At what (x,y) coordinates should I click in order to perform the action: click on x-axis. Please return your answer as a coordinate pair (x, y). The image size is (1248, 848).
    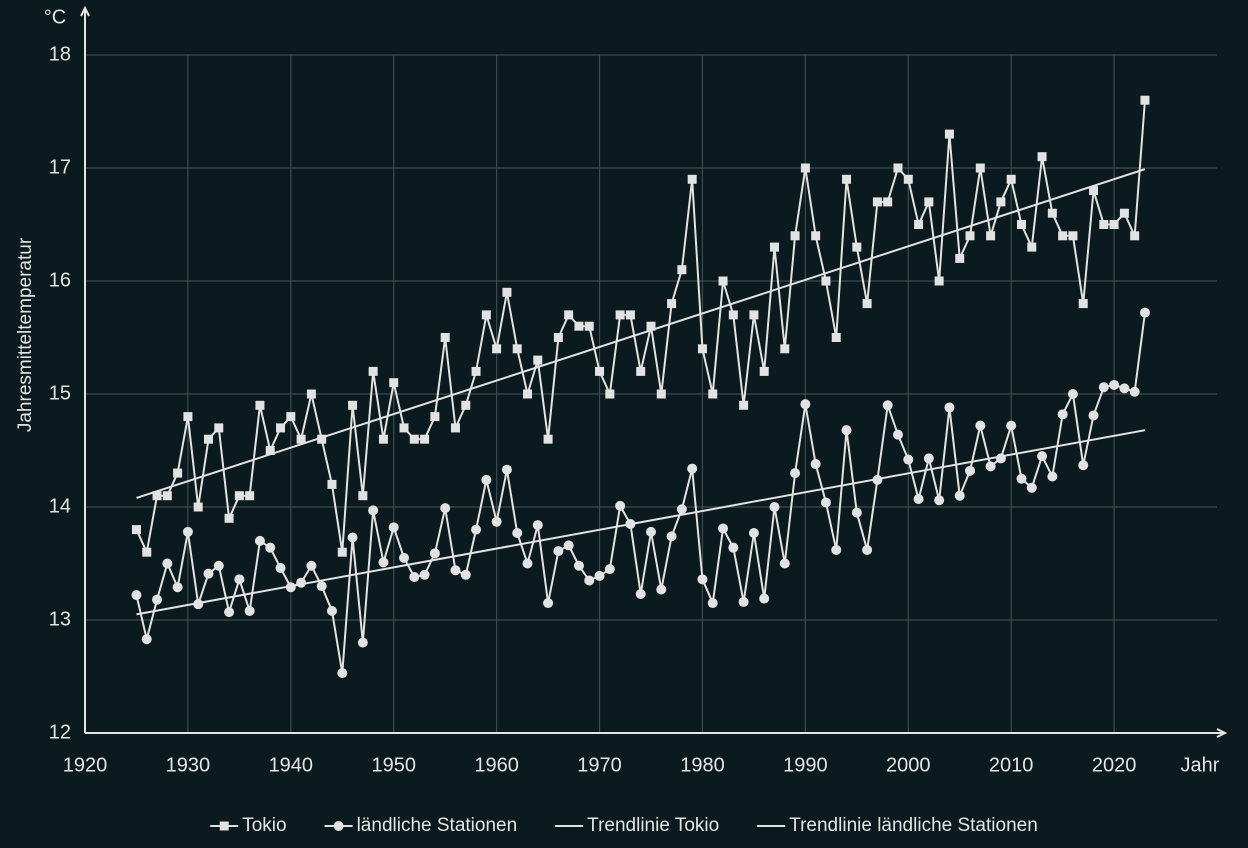
    Looking at the image, I should click on (656, 733).